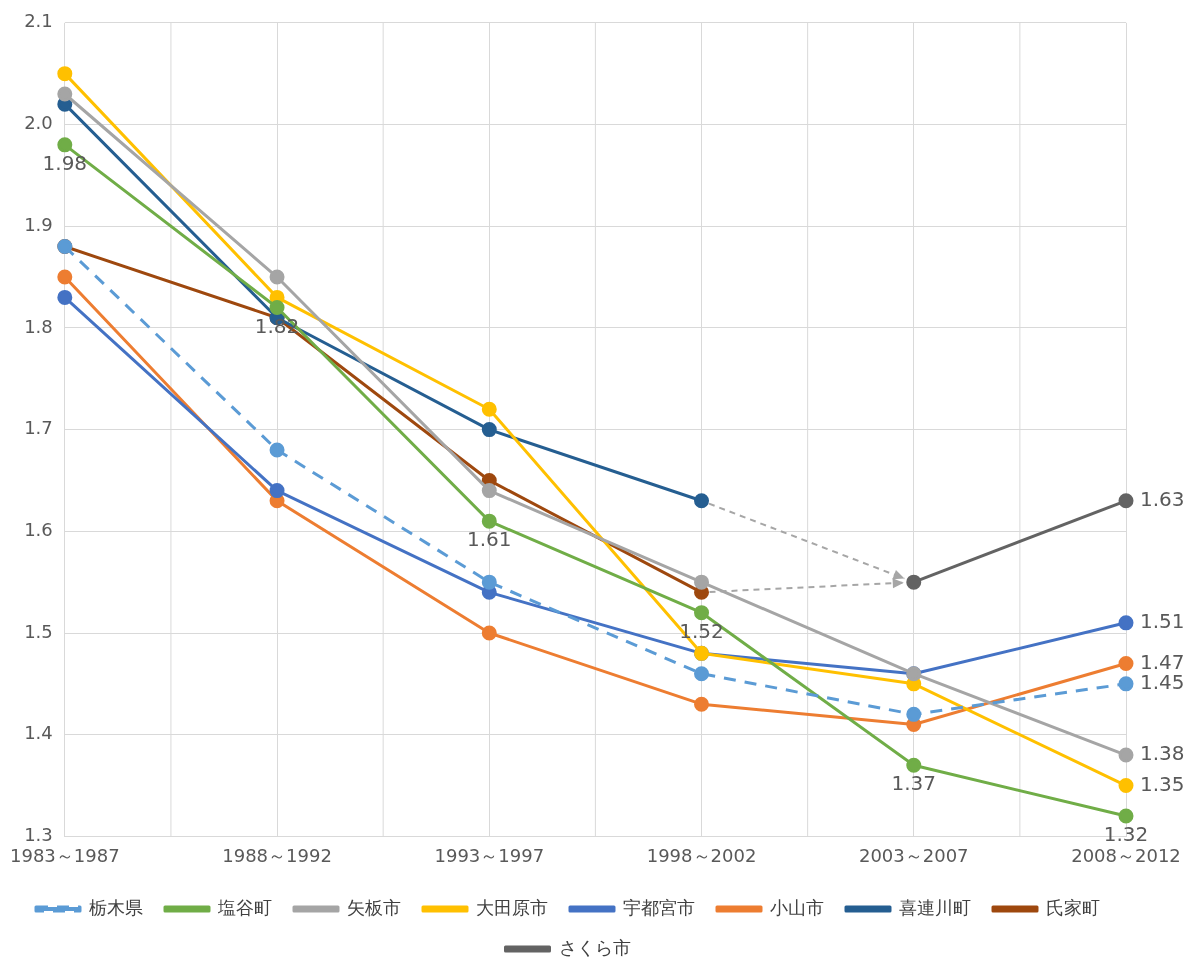 The height and width of the screenshot is (978, 1196). Describe the element at coordinates (38, 428) in the screenshot. I see `y-tick-label: 1.7` at that location.